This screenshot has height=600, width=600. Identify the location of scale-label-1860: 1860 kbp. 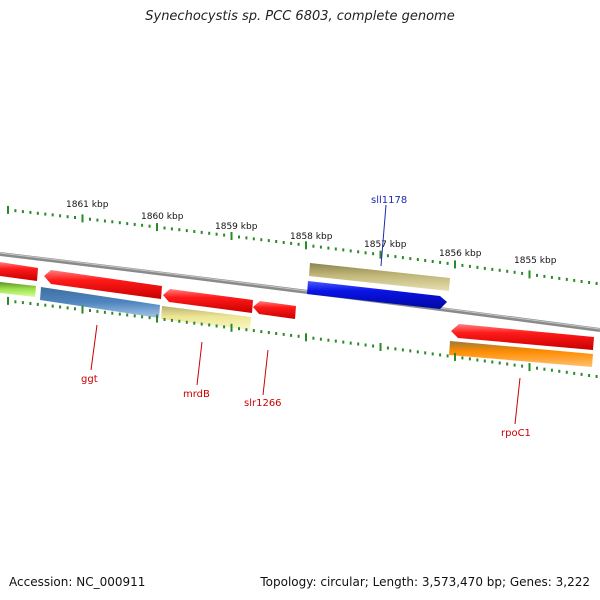
(162, 217).